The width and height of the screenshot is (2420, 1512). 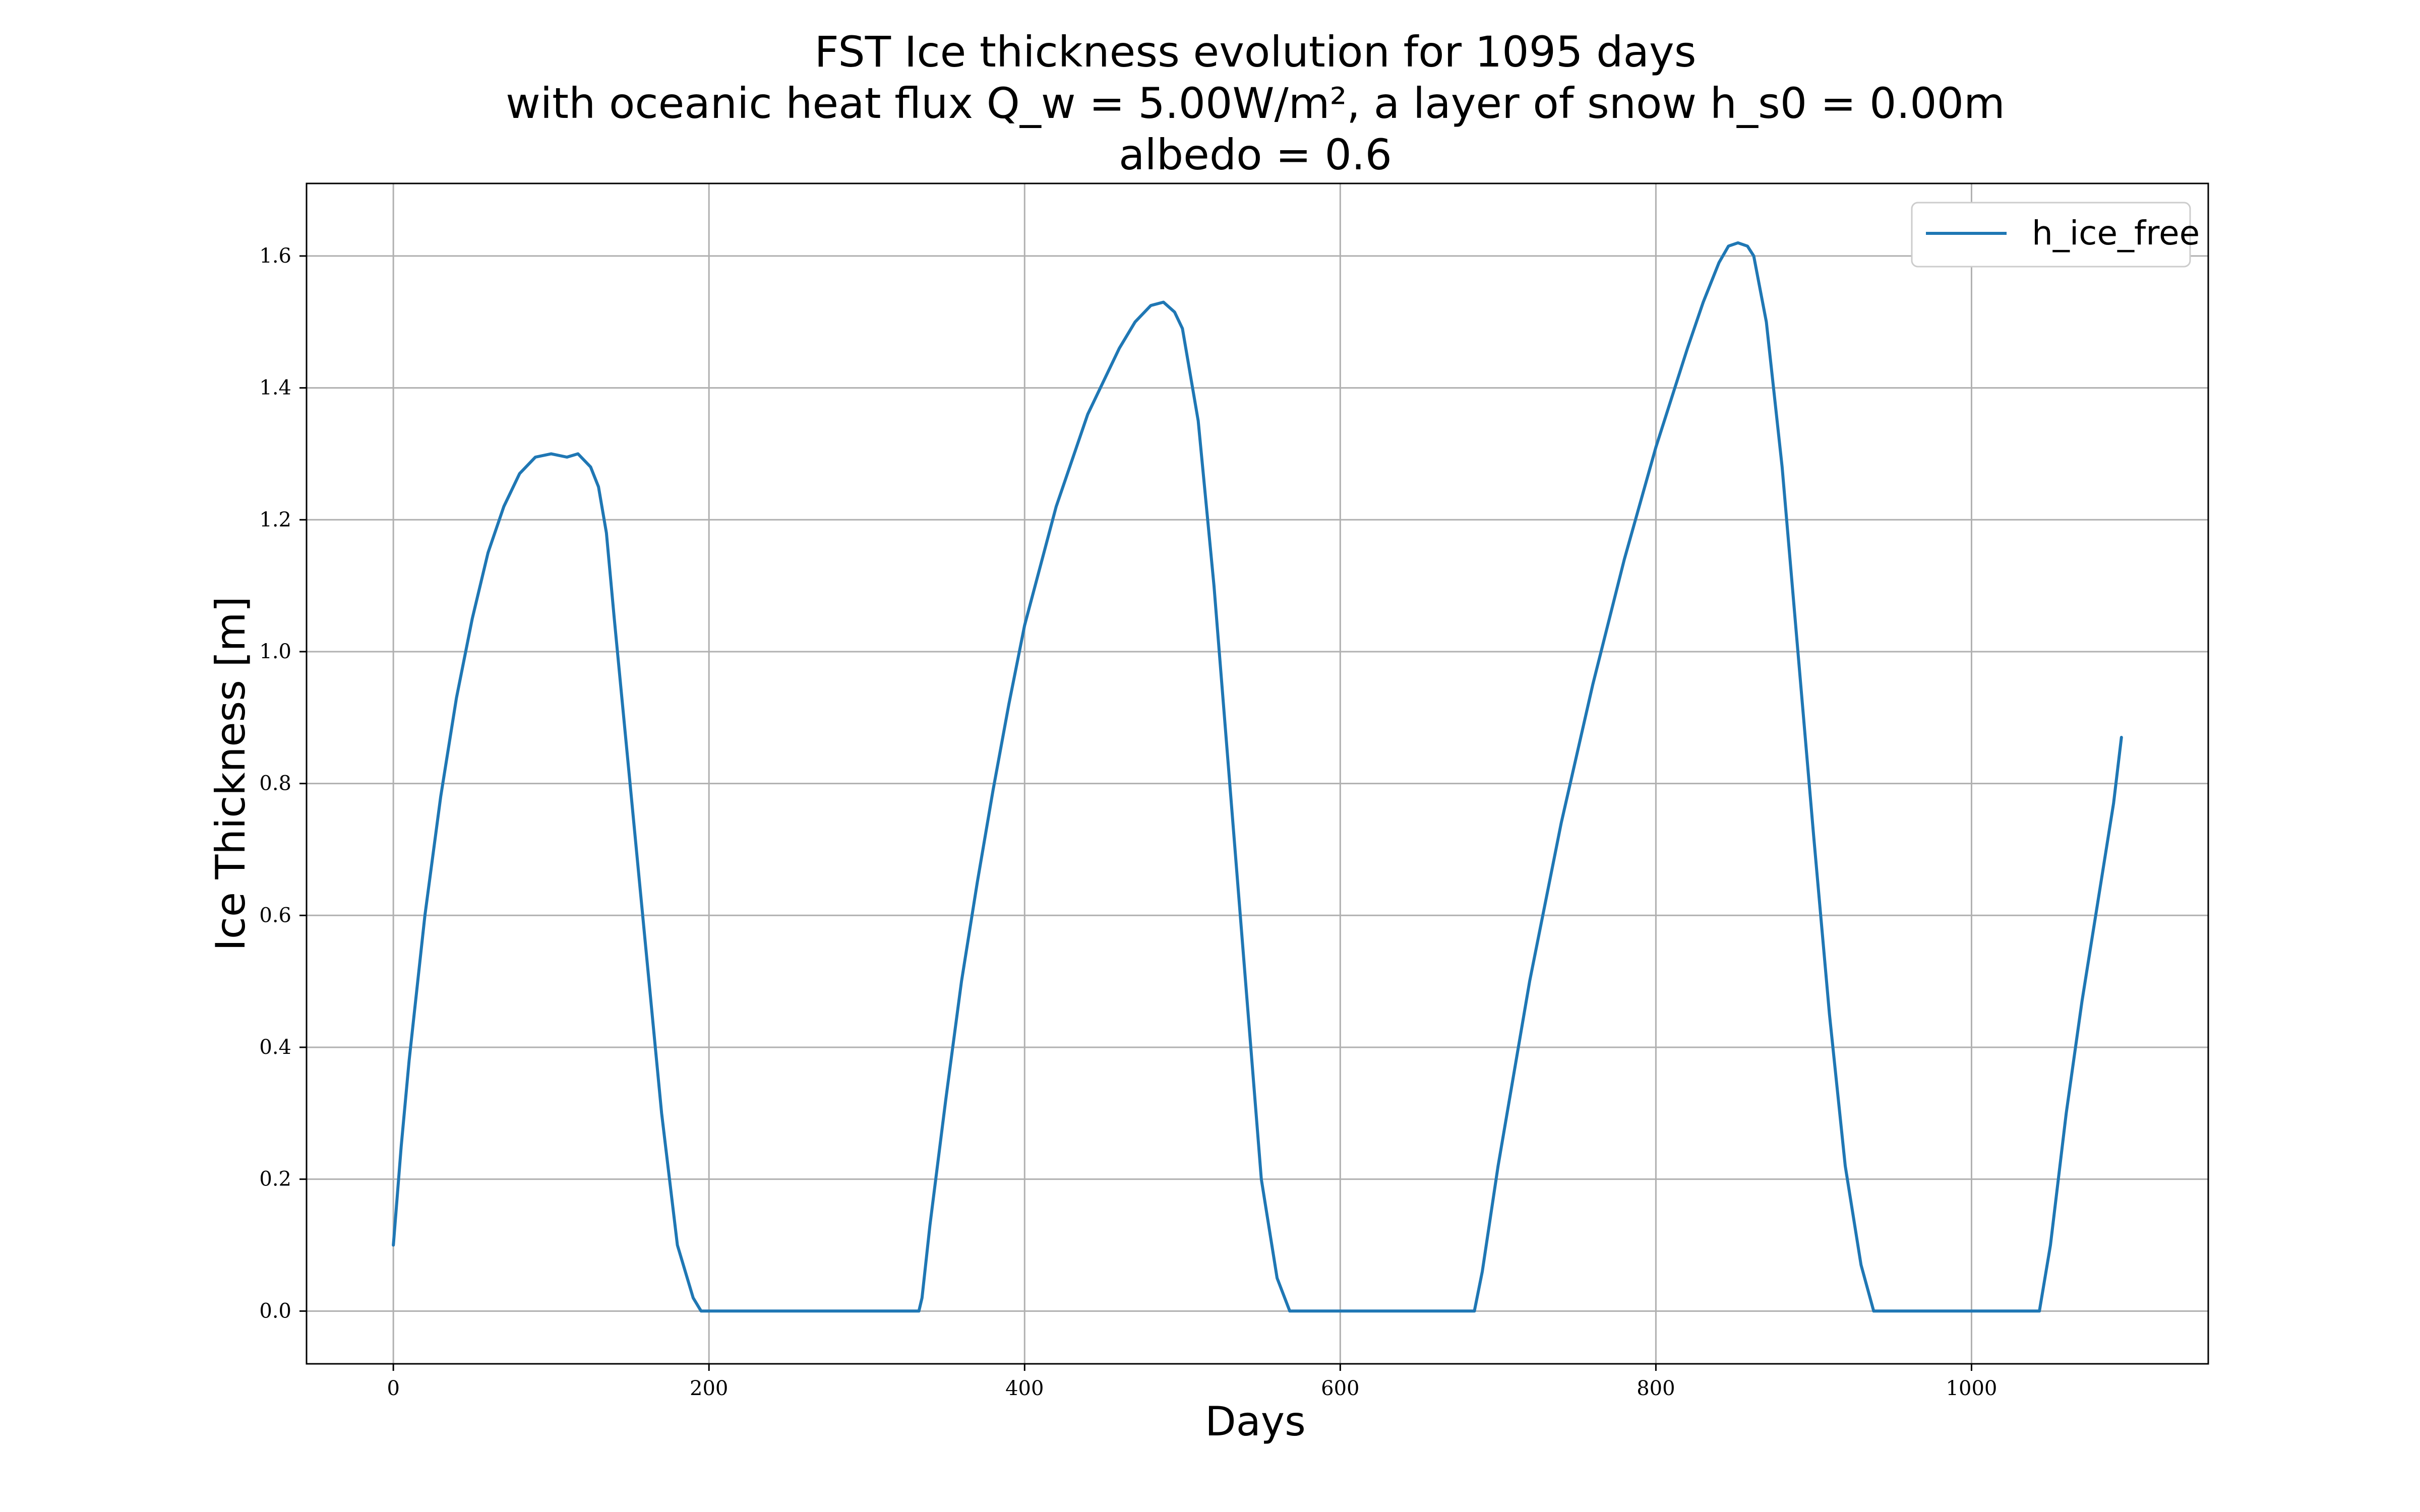 What do you see at coordinates (1024, 1388) in the screenshot?
I see `x-tick-label: 400` at bounding box center [1024, 1388].